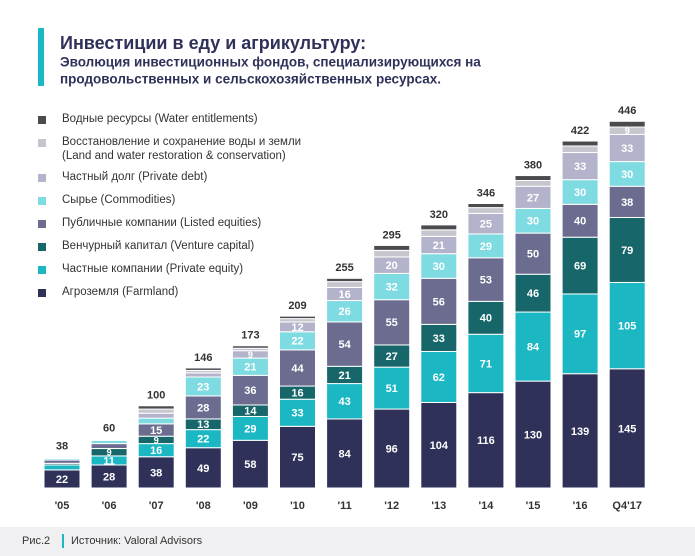  Describe the element at coordinates (156, 431) in the screenshot. I see `data-label: 15` at that location.